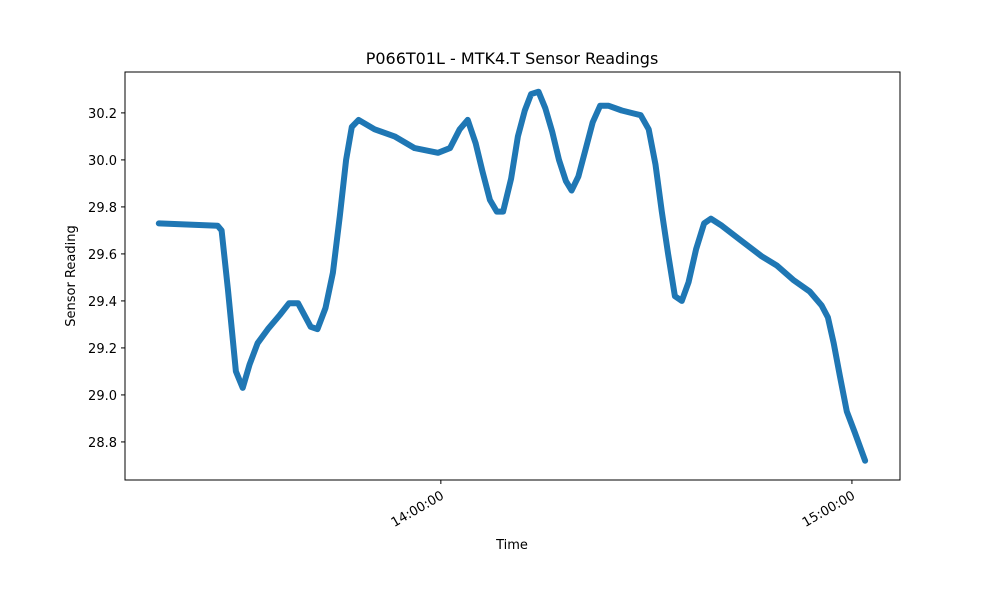 The width and height of the screenshot is (1000, 600). Describe the element at coordinates (102, 161) in the screenshot. I see `y-tick-label: 30.0` at that location.